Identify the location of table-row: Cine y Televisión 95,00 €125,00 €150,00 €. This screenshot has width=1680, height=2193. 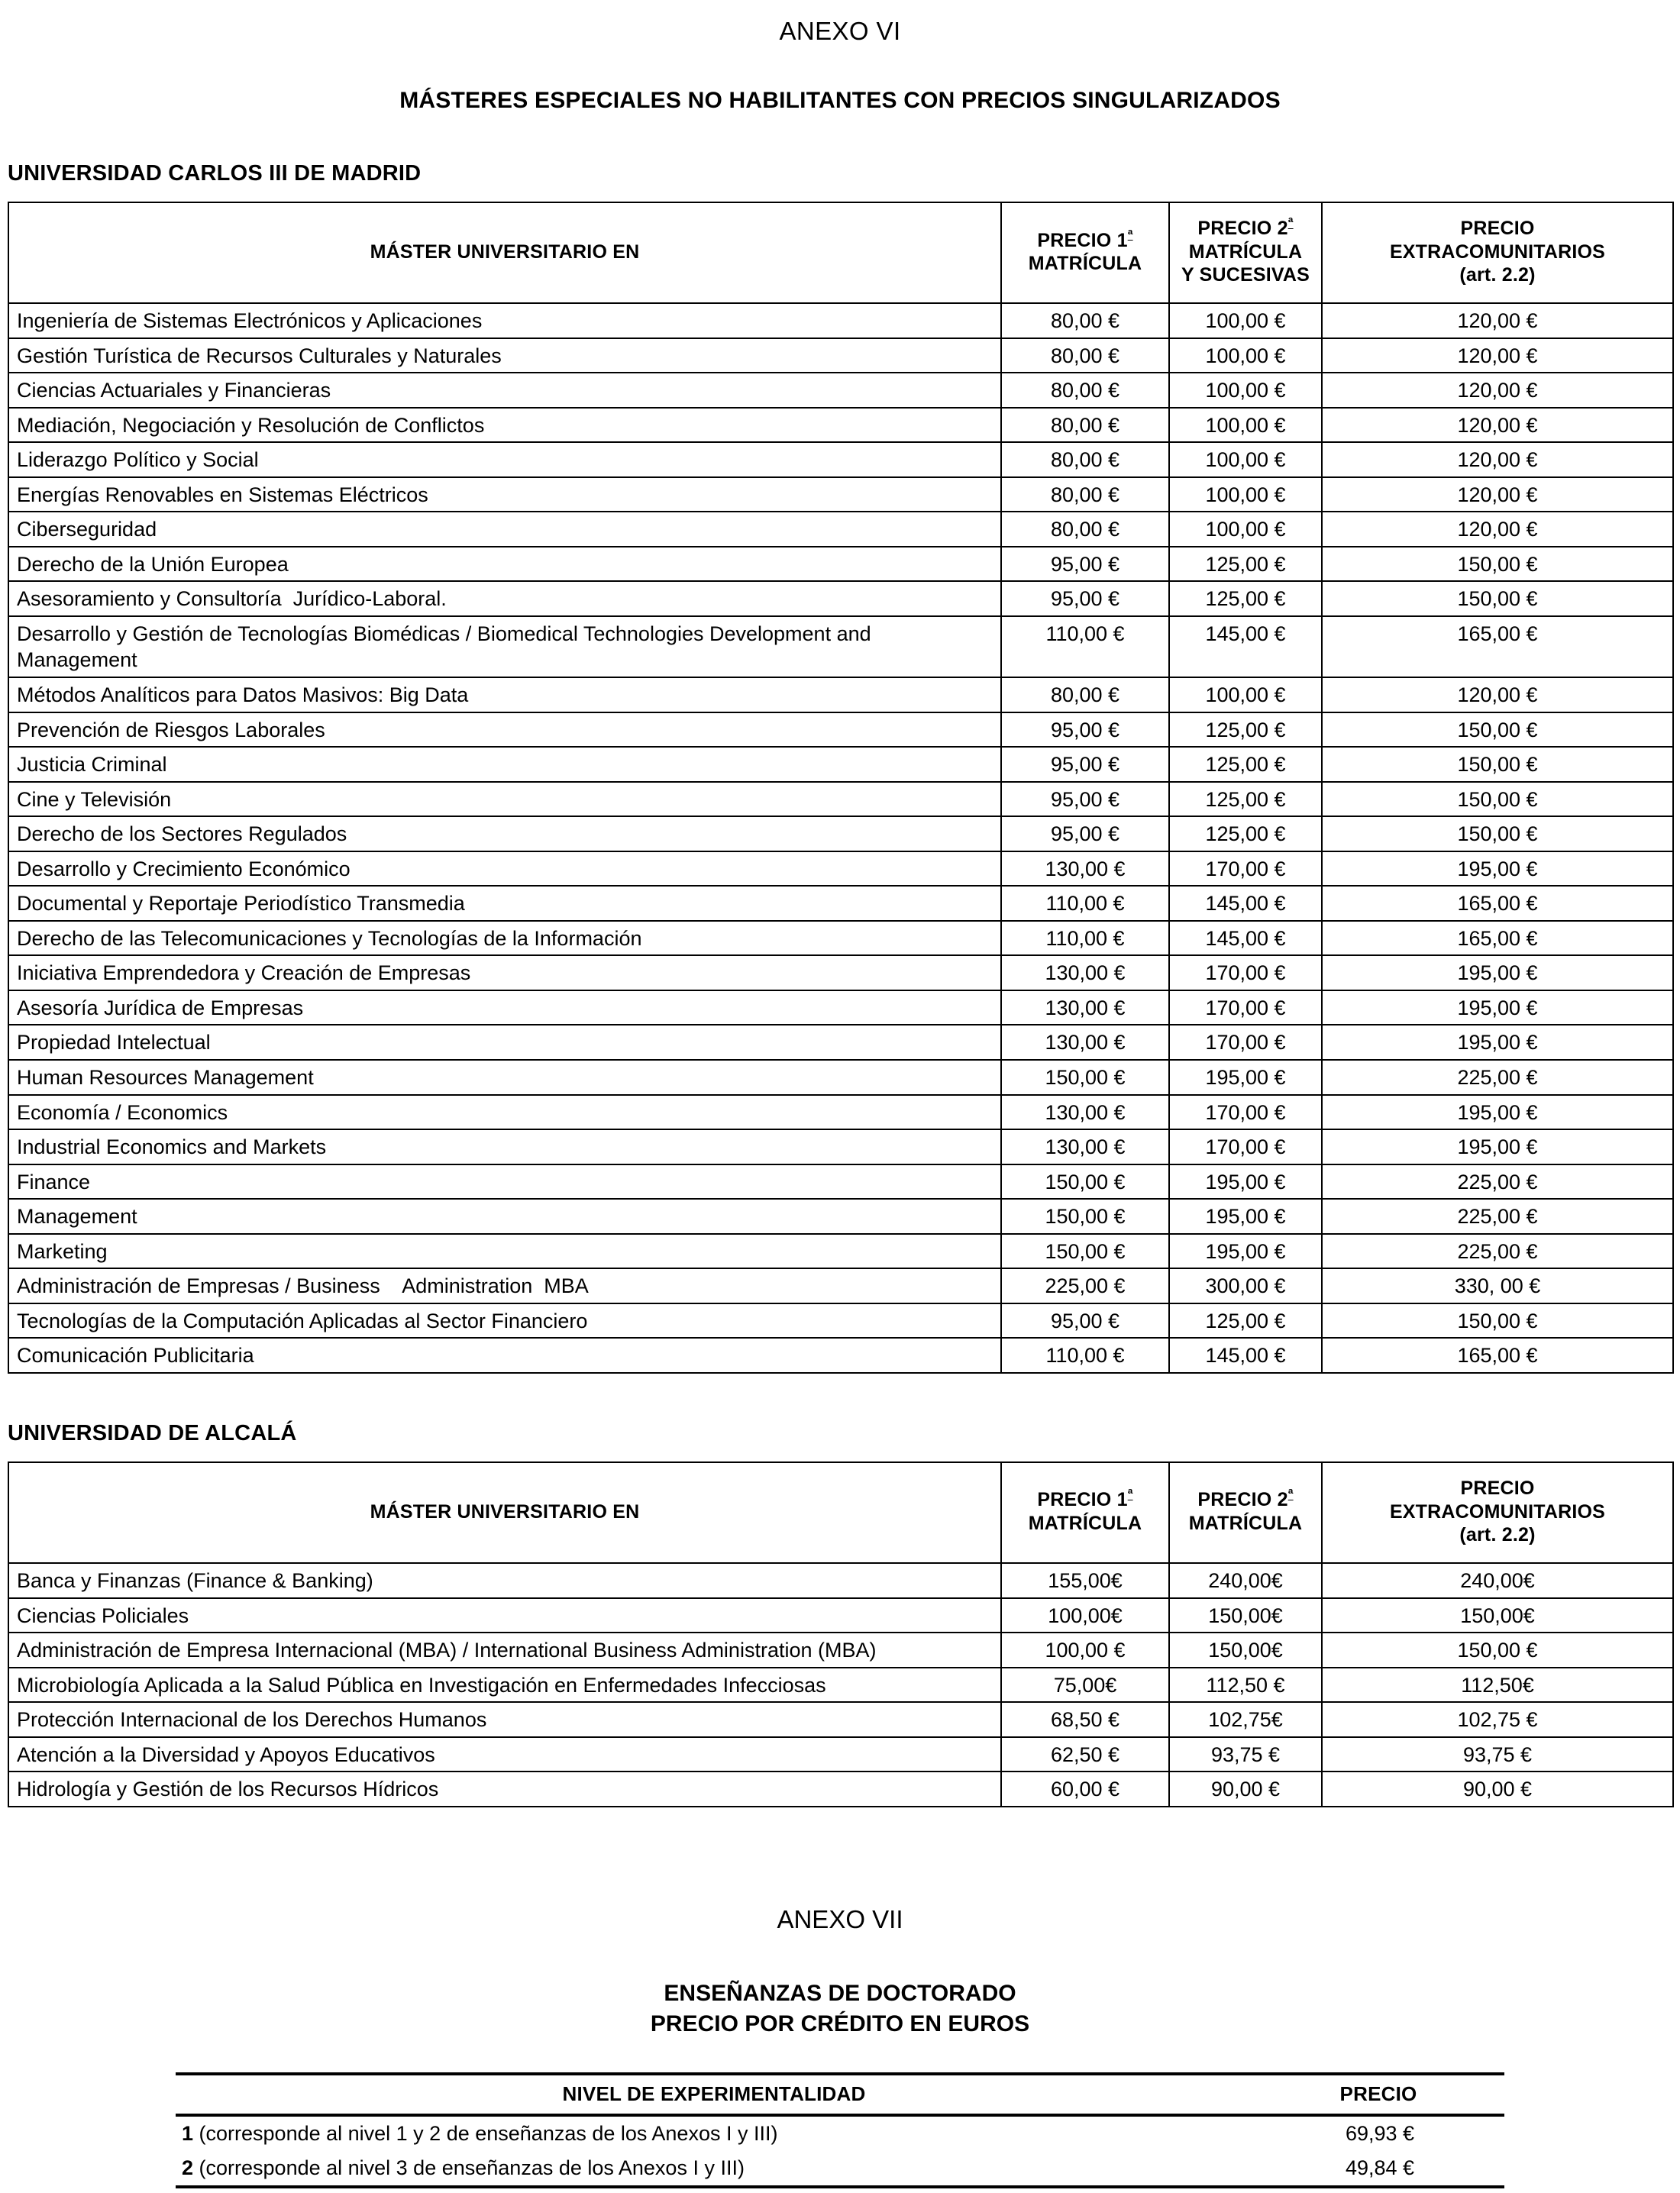
(841, 799).